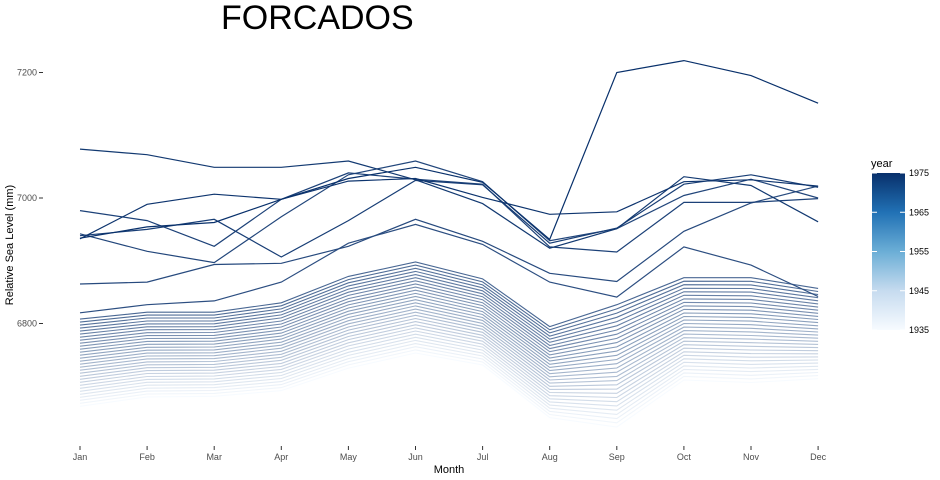  I want to click on legend-title: year, so click(882, 164).